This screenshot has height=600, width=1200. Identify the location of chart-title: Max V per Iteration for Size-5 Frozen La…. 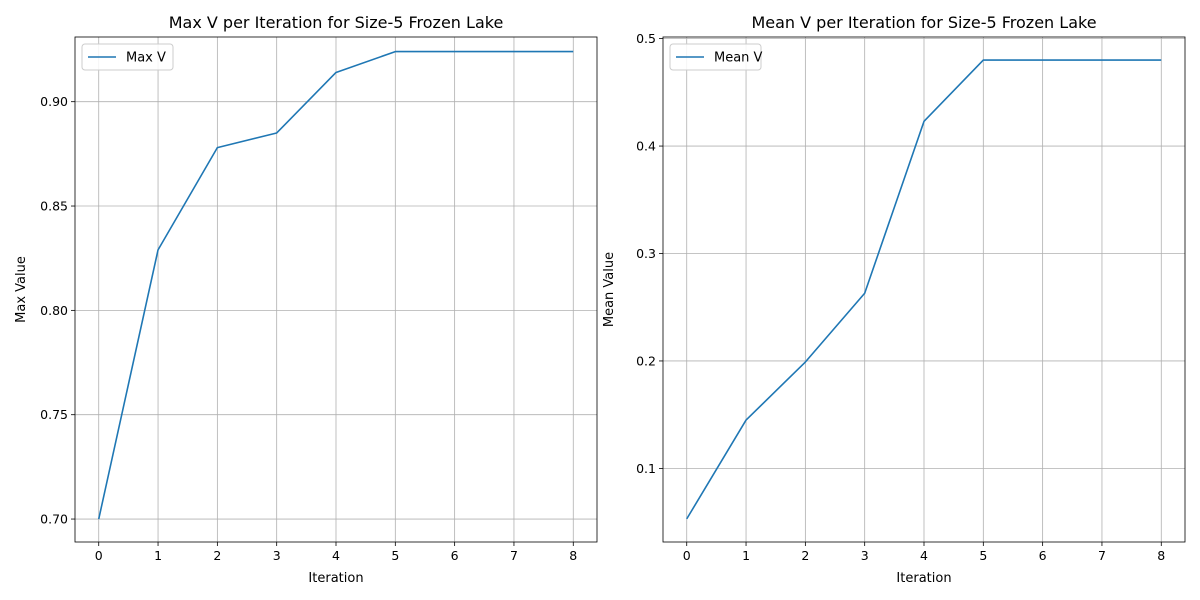
(336, 22).